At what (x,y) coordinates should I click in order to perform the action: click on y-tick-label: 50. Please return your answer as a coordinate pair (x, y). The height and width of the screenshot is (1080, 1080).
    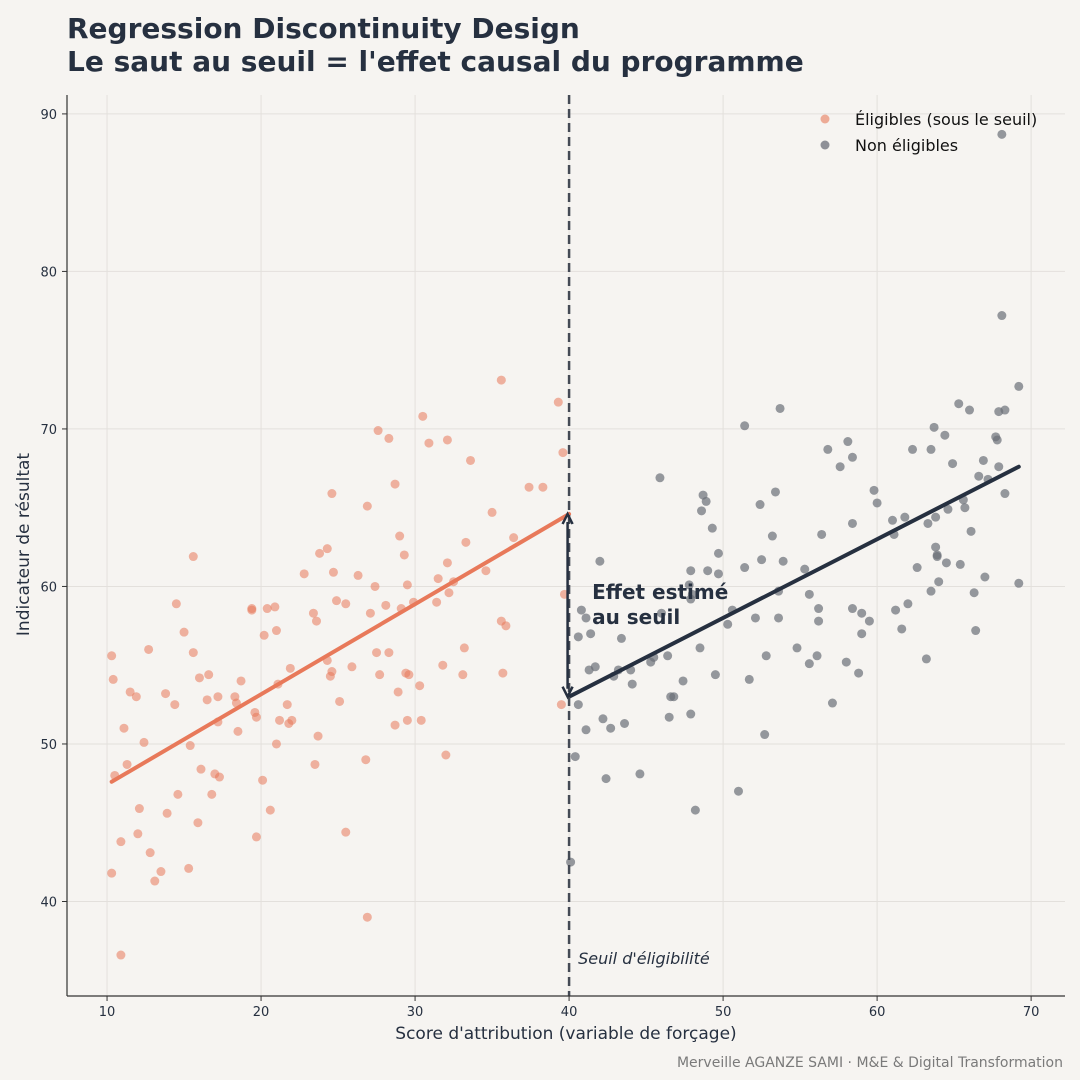
    Looking at the image, I should click on (48, 745).